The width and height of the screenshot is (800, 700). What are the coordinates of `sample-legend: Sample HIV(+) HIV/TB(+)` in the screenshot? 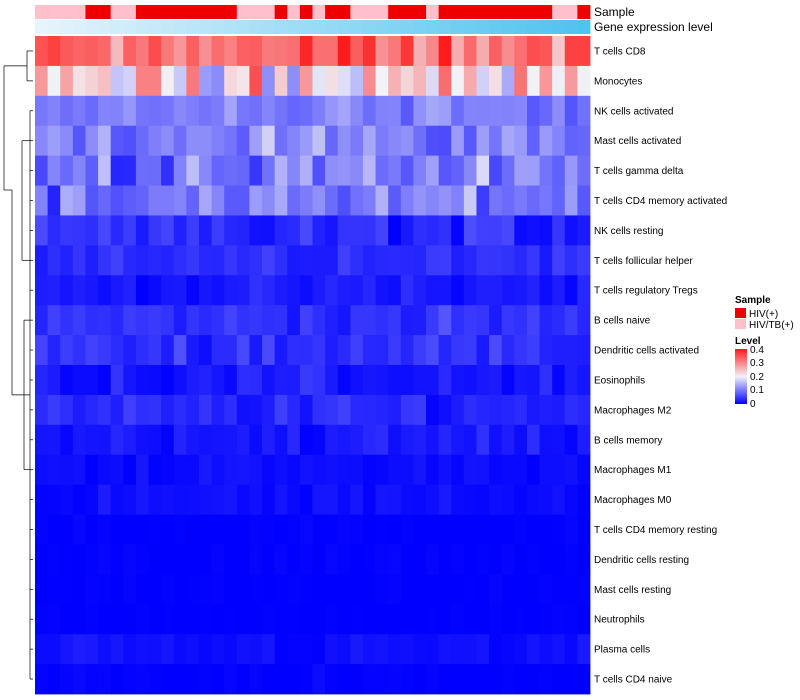 It's located at (764, 313).